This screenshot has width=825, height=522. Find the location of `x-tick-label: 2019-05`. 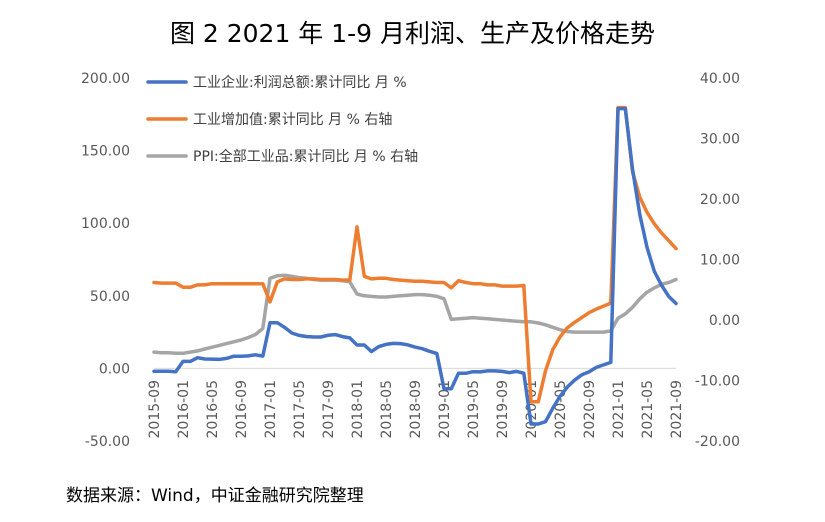

x-tick-label: 2019-05 is located at coordinates (474, 409).